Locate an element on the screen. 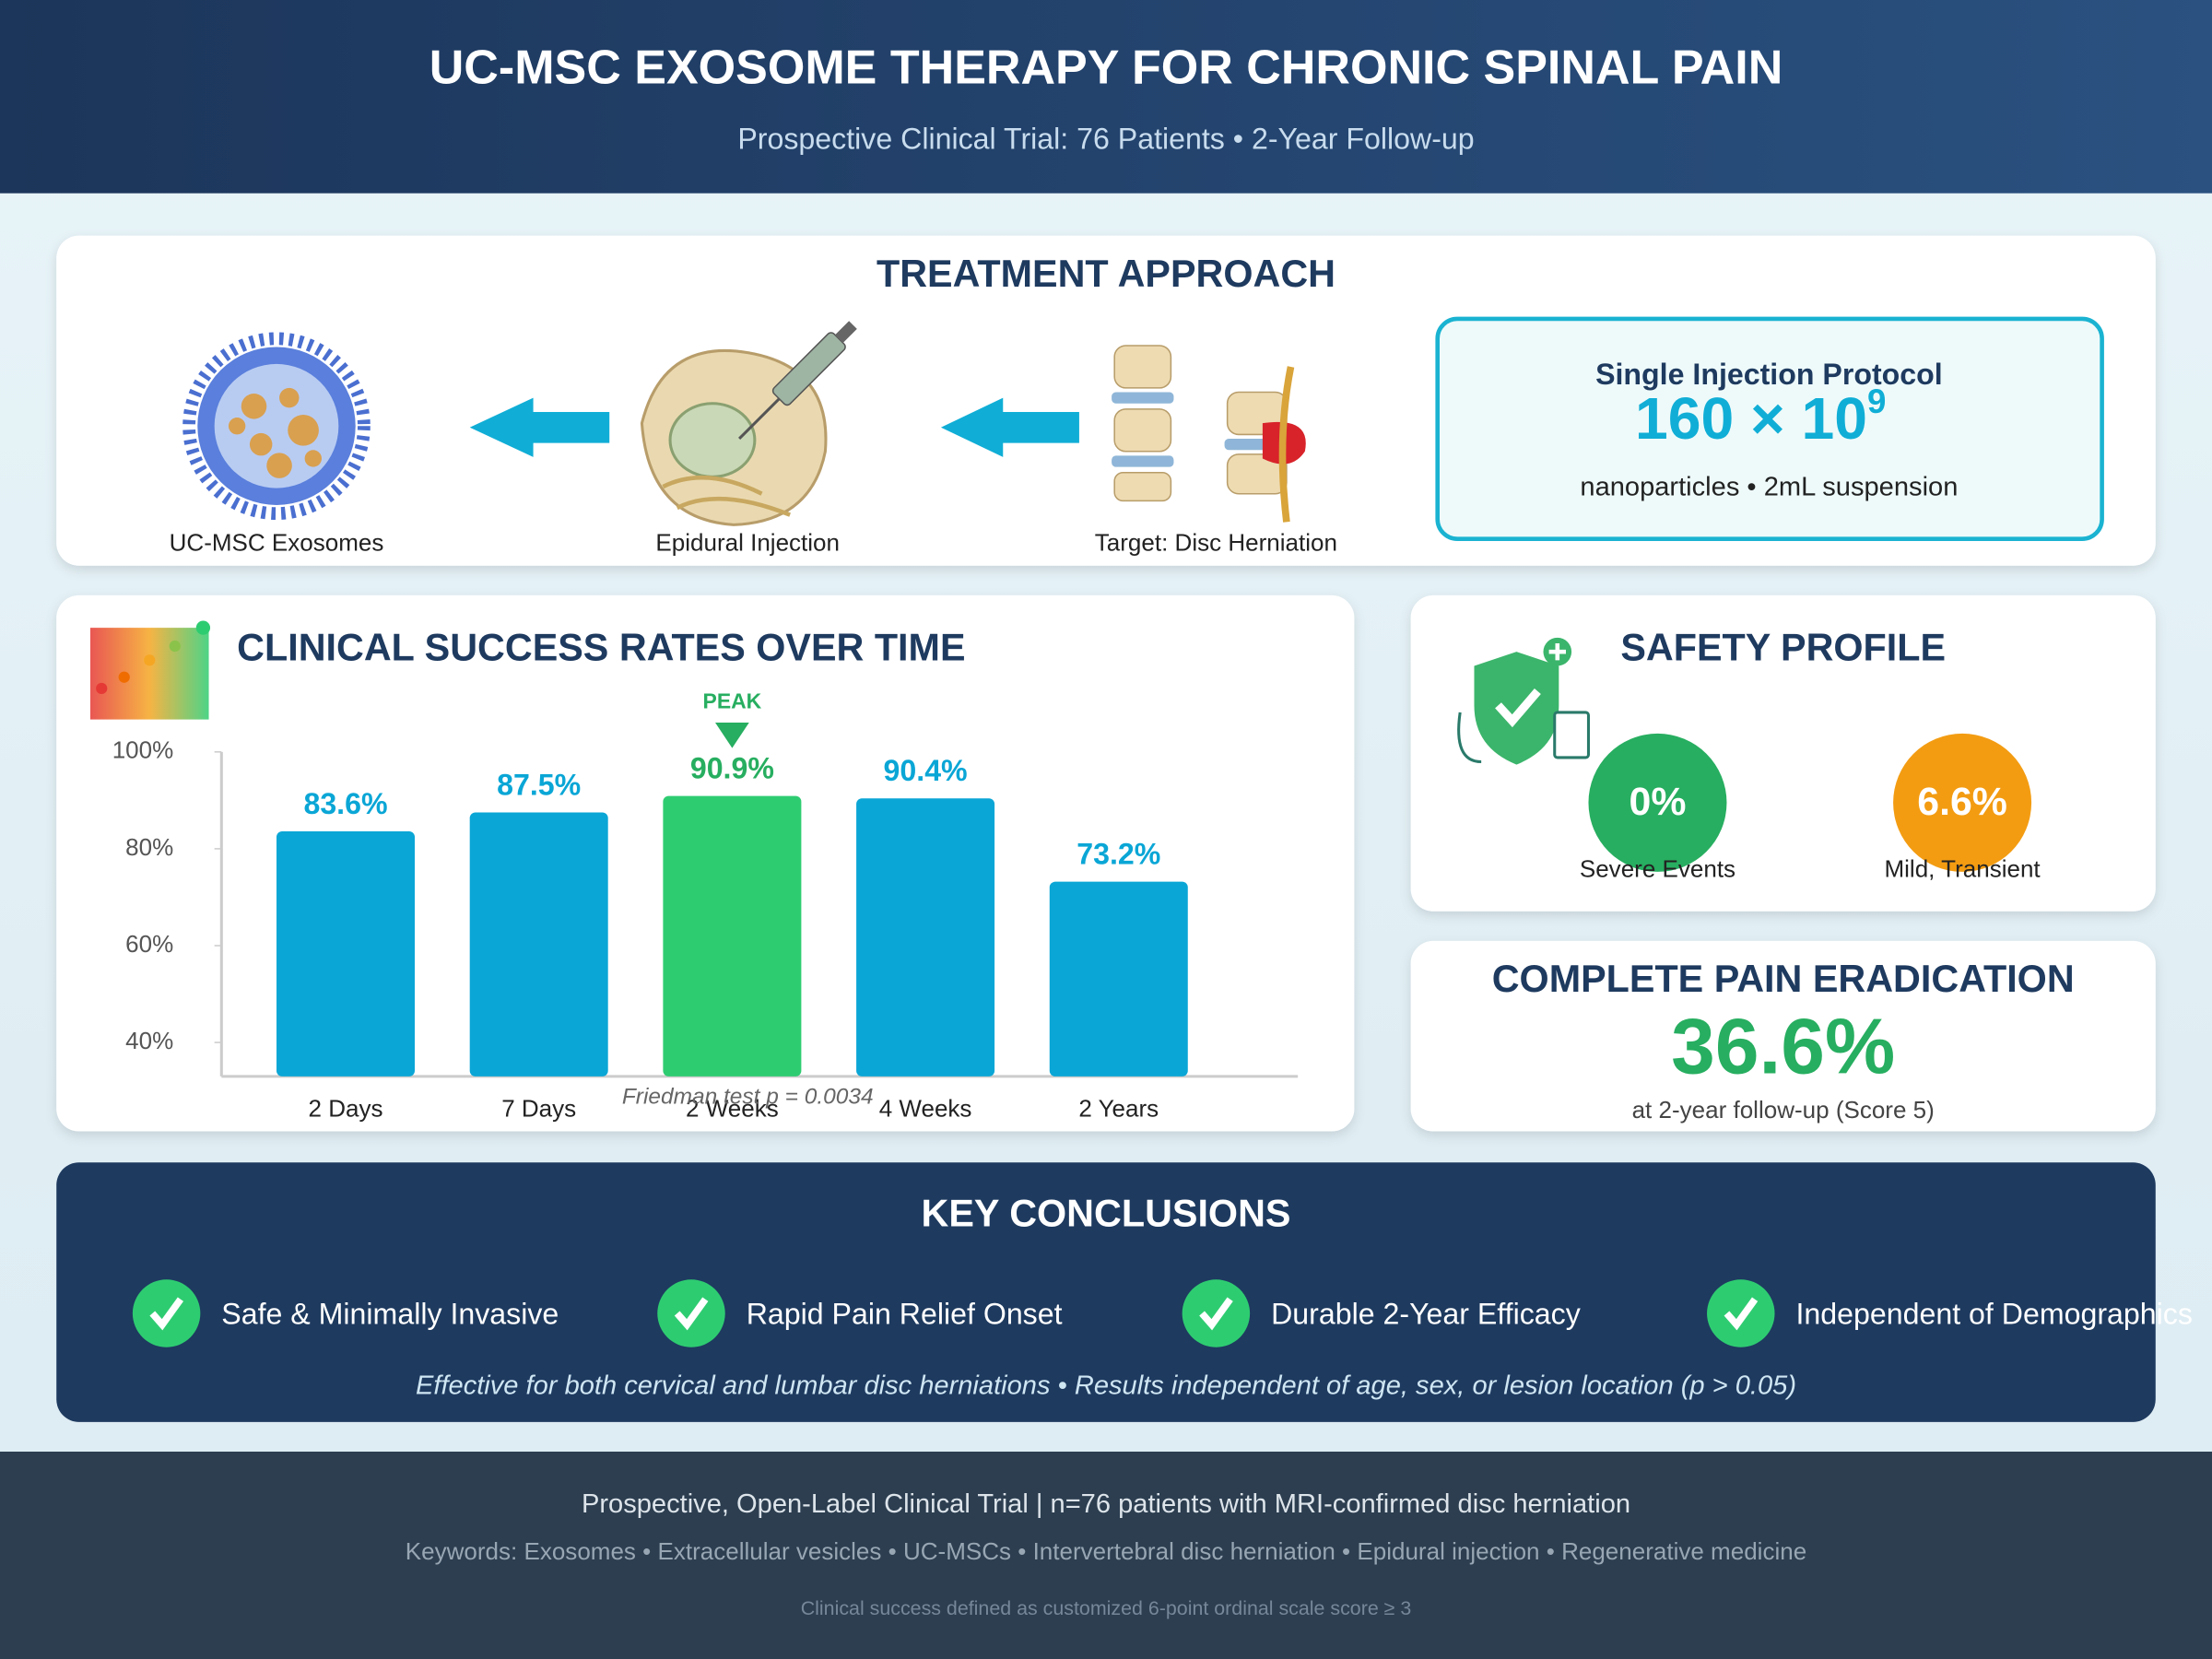 This screenshot has width=2212, height=1659. protocol-box is located at coordinates (1769, 428).